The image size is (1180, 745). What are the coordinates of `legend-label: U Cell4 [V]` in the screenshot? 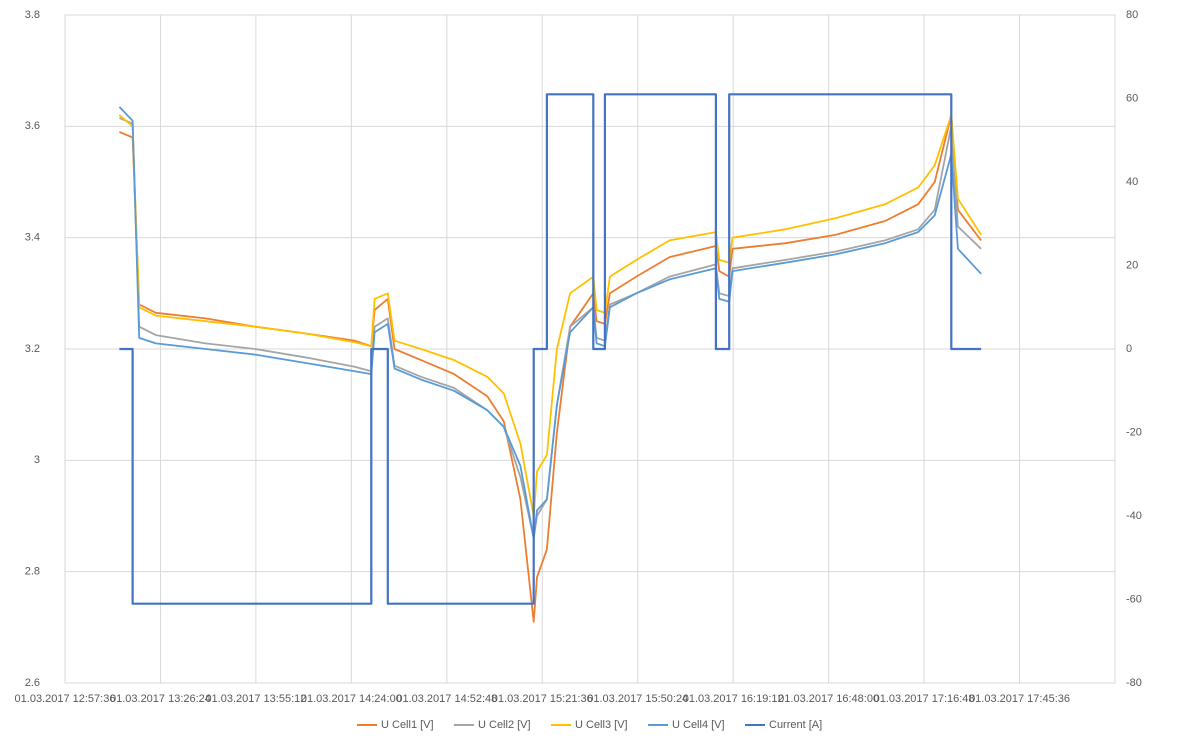 It's located at (698, 725).